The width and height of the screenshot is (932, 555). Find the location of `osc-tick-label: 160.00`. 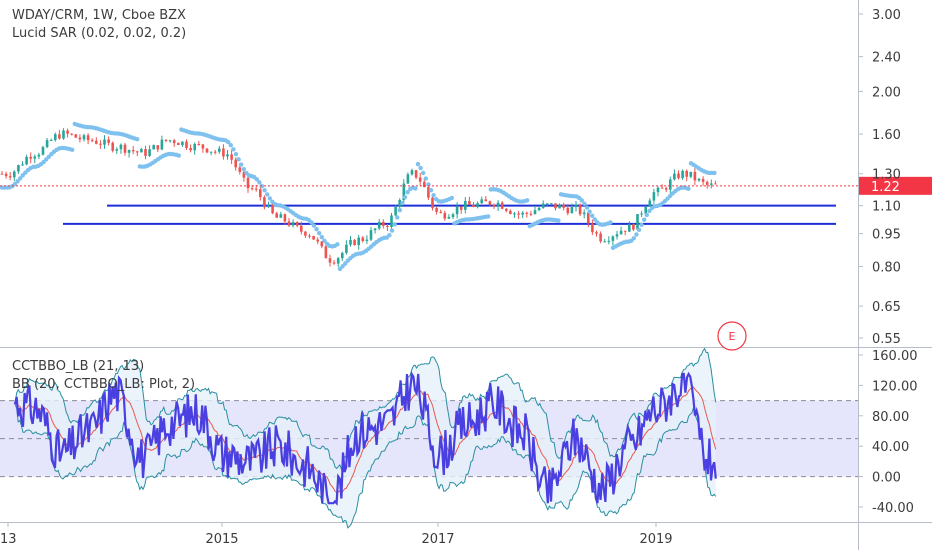

osc-tick-label: 160.00 is located at coordinates (895, 356).